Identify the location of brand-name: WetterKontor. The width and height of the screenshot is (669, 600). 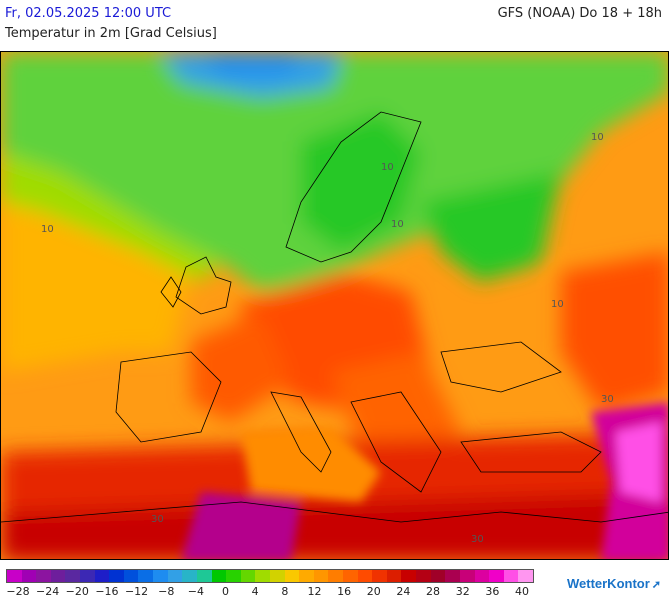
(608, 583).